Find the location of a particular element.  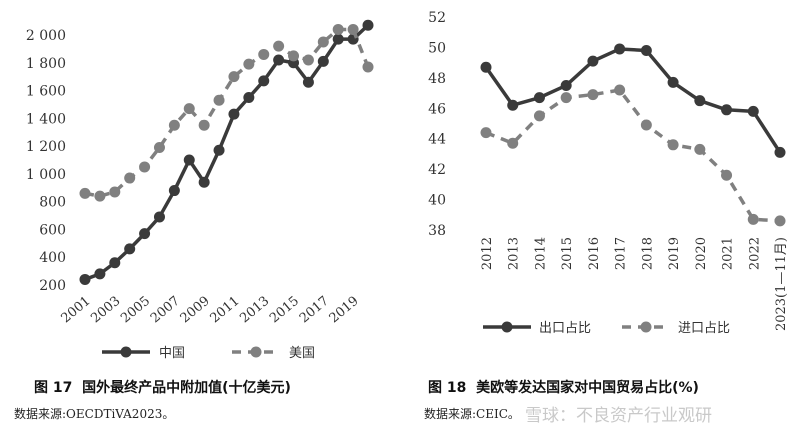

y-tick-label: 600 is located at coordinates (52, 230).